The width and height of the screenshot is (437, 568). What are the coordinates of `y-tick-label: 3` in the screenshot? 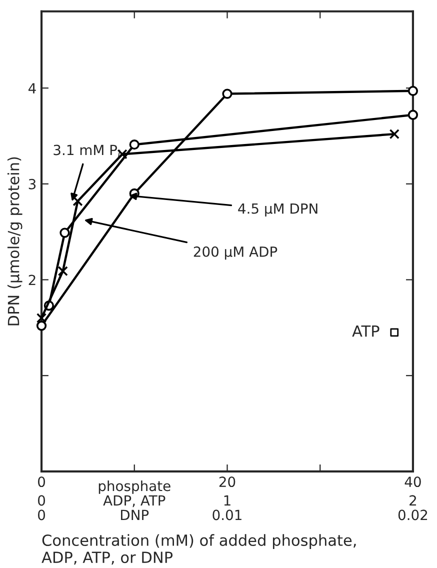 It's located at (32, 184).